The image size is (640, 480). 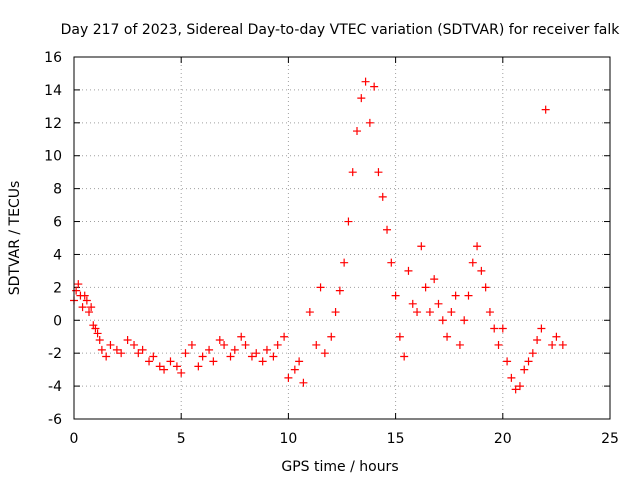 I want to click on y-tick-labels: -6 -4 -2 0 2 4 6 8 10 12 14 16, so click(x=53, y=239).